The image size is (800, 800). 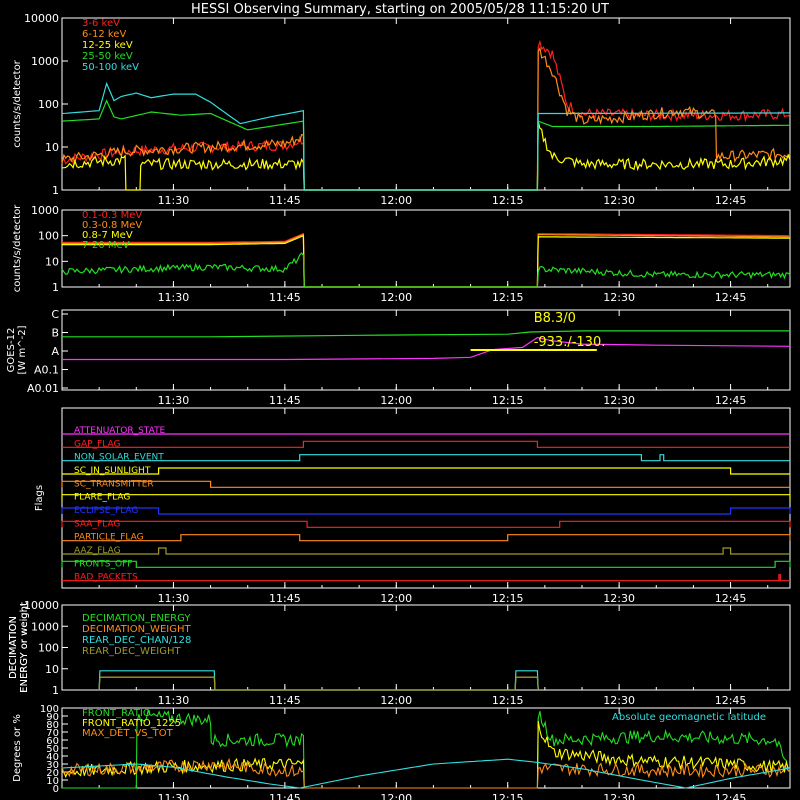 I want to click on flag-label: AAZ_FLAG, so click(x=97, y=551).